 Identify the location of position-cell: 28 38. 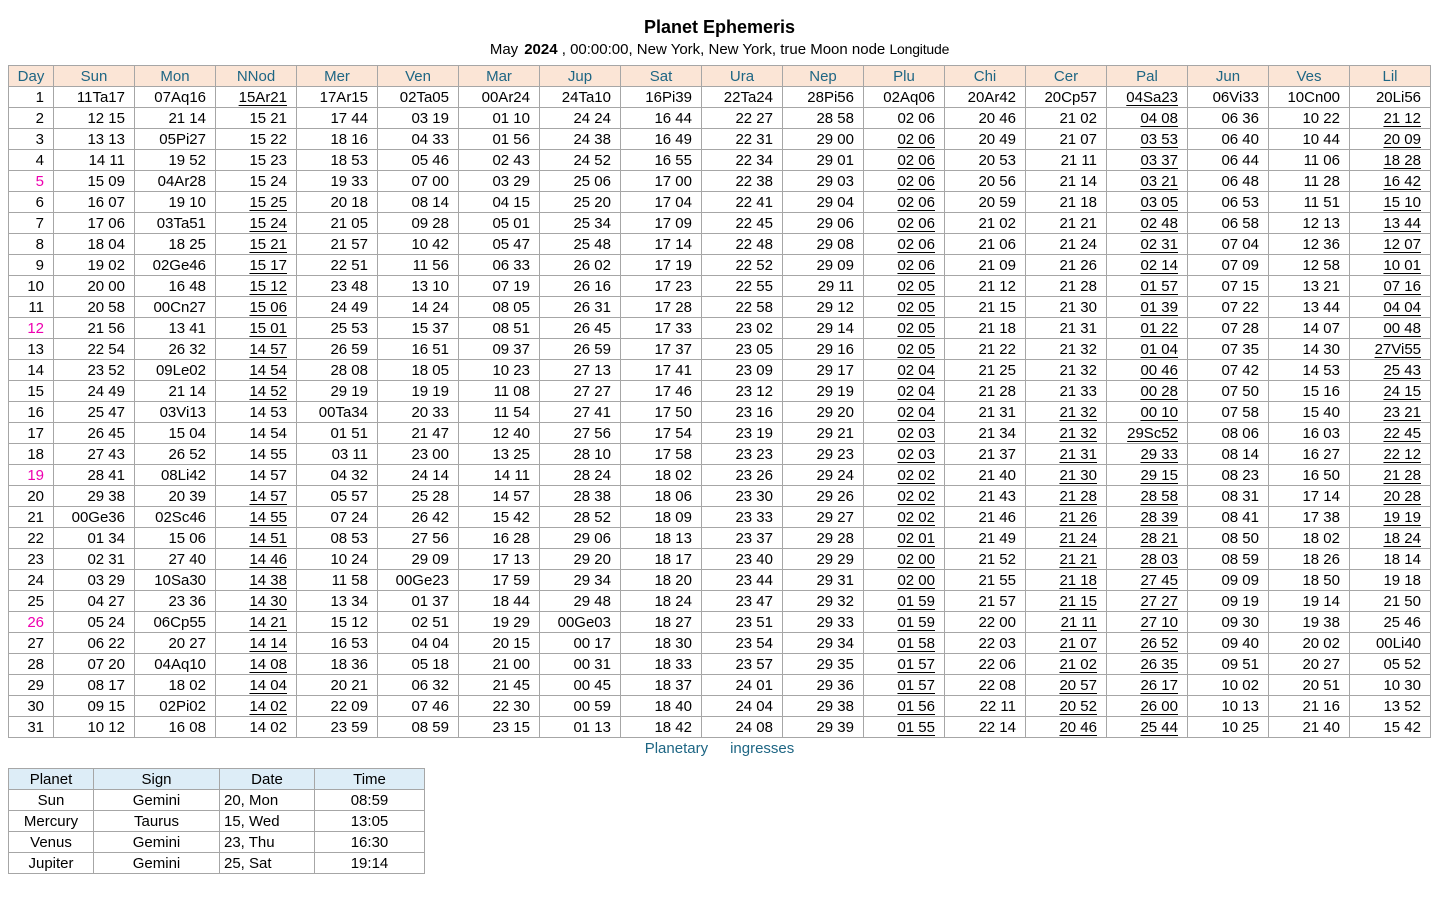
(580, 496).